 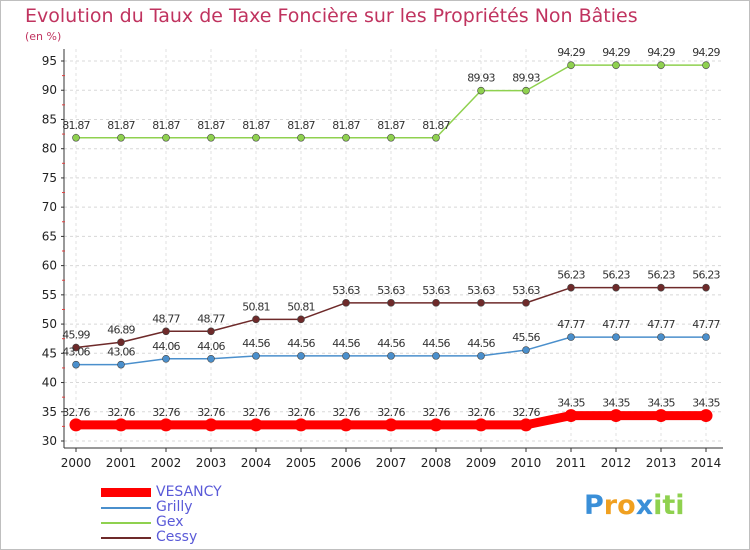 I want to click on data-point-cessy-2009, so click(x=481, y=303).